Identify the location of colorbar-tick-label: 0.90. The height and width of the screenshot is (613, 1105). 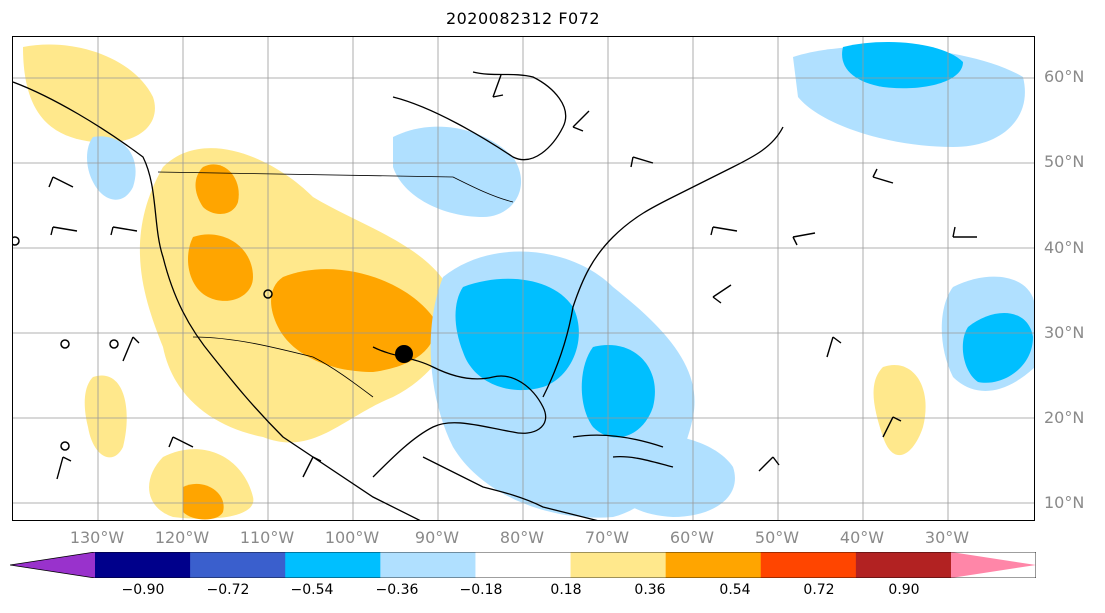
(904, 590).